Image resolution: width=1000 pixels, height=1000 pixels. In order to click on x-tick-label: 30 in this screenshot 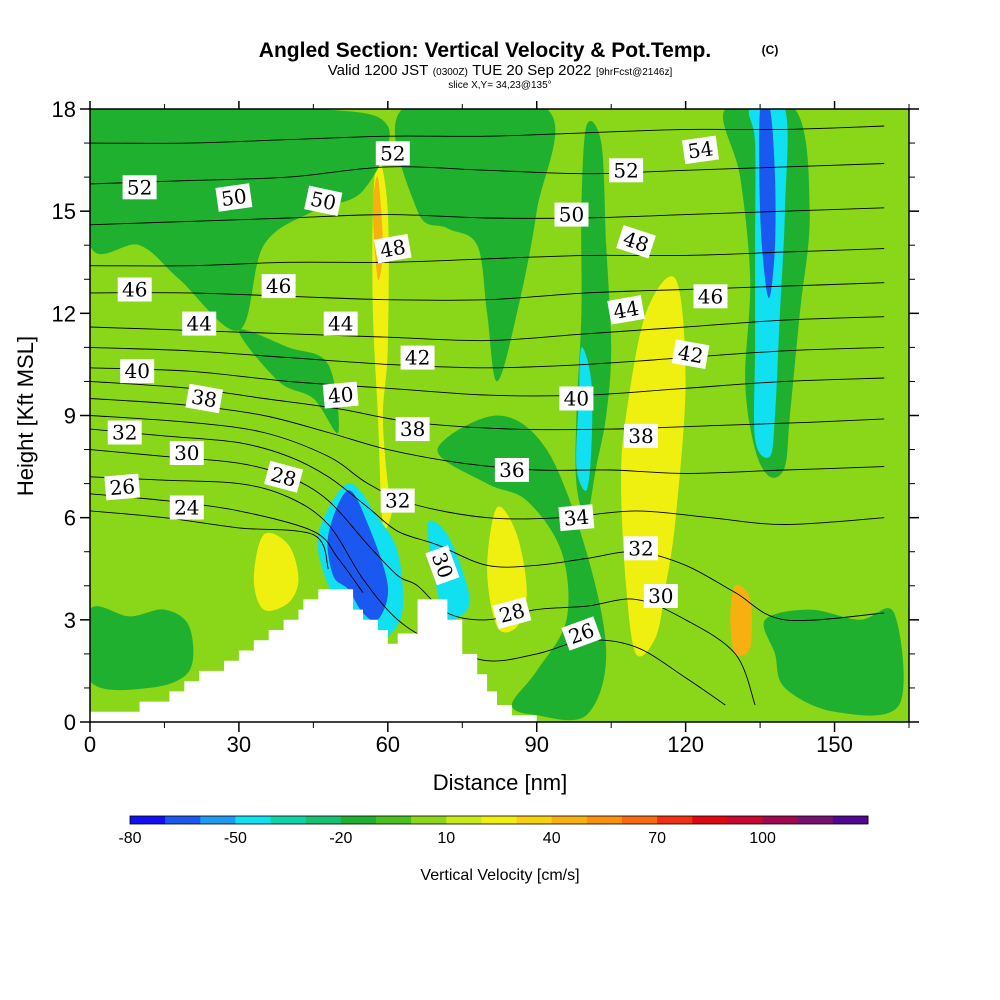, I will do `click(239, 744)`.